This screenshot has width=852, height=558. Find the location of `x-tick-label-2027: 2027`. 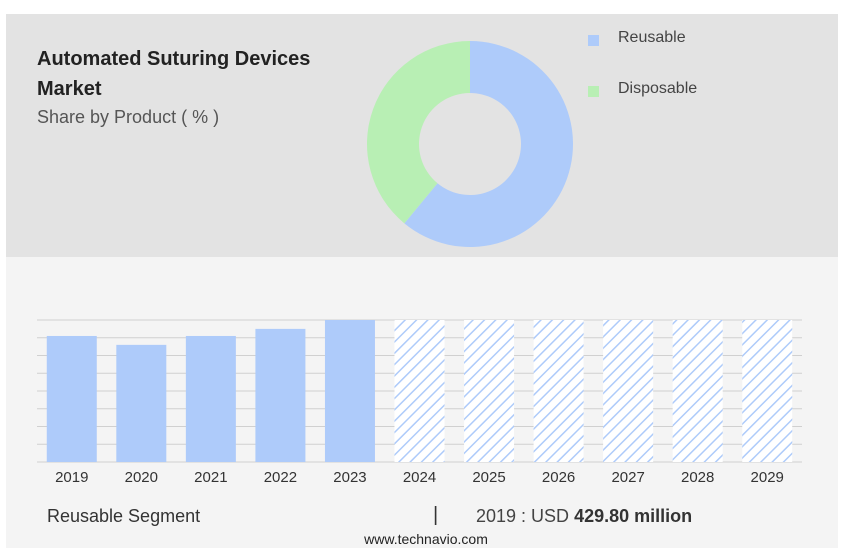

x-tick-label-2027: 2027 is located at coordinates (627, 477).